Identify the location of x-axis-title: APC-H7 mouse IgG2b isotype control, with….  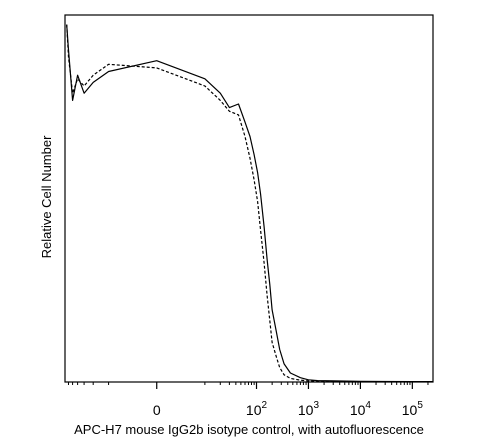
(249, 429).